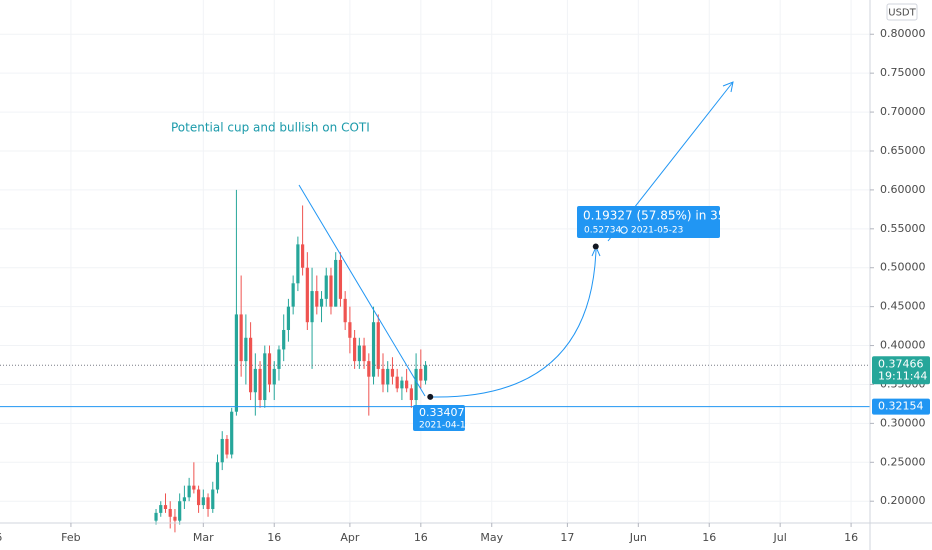  Describe the element at coordinates (903, 228) in the screenshot. I see `y-tick-label: 0.55000` at that location.